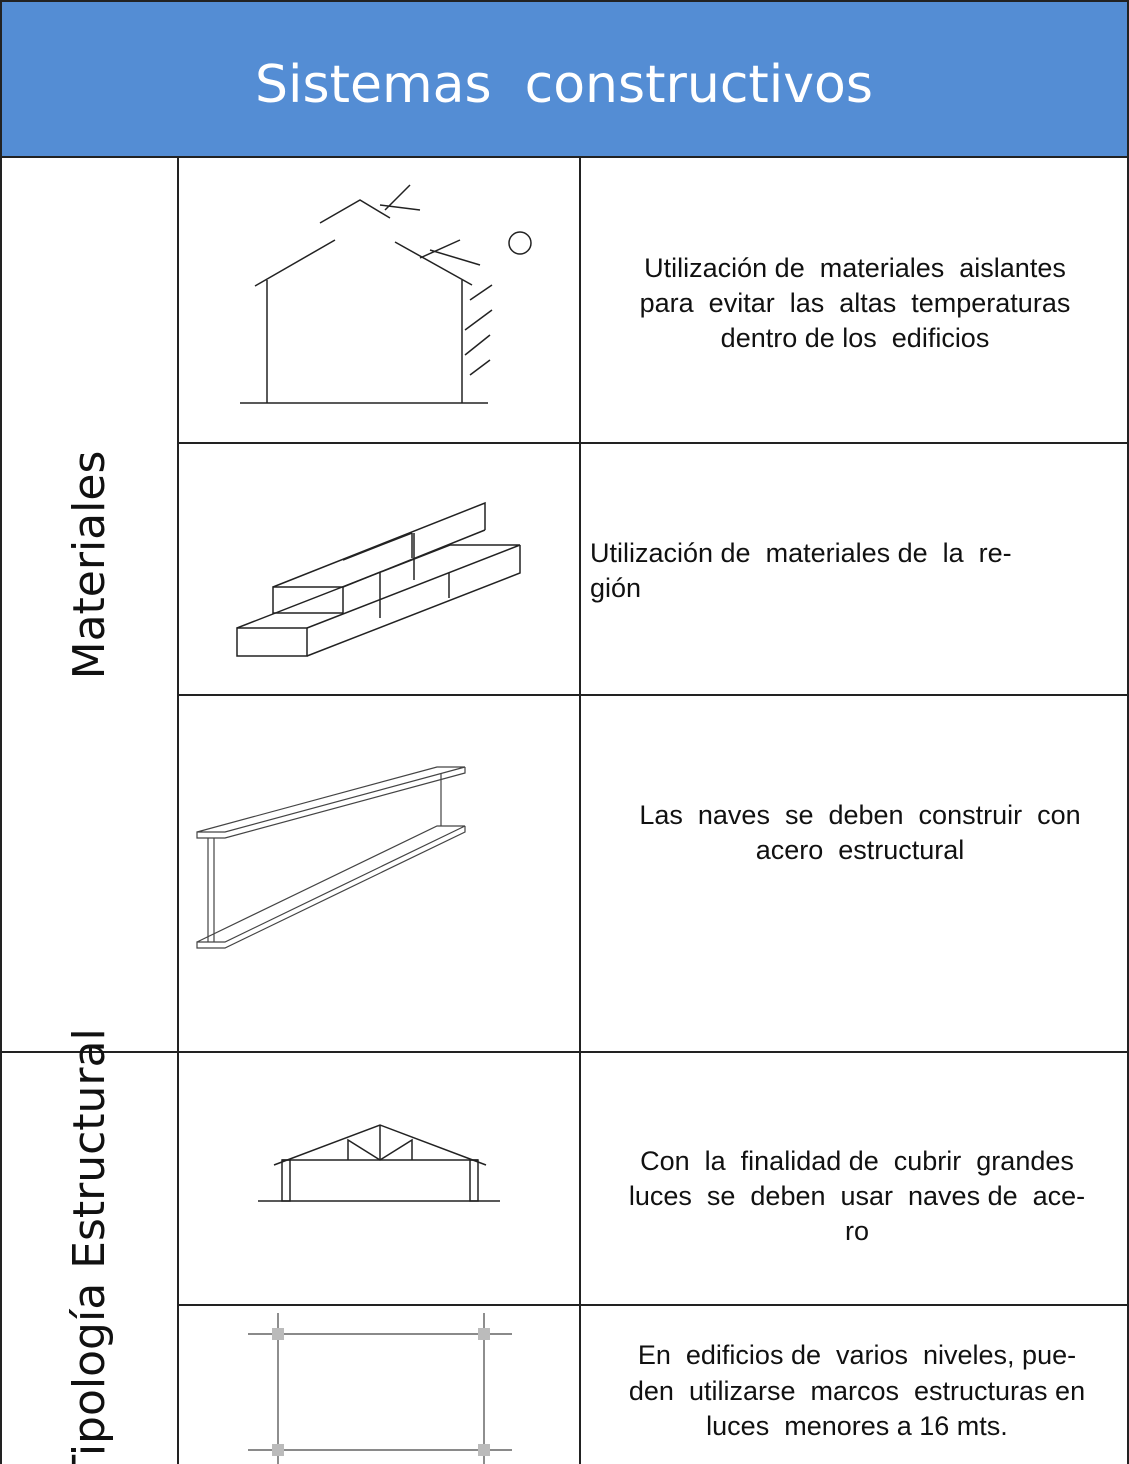 This screenshot has height=1464, width=1129. What do you see at coordinates (855, 303) in the screenshot?
I see `cell-text: para evitar las altas temperaturas` at bounding box center [855, 303].